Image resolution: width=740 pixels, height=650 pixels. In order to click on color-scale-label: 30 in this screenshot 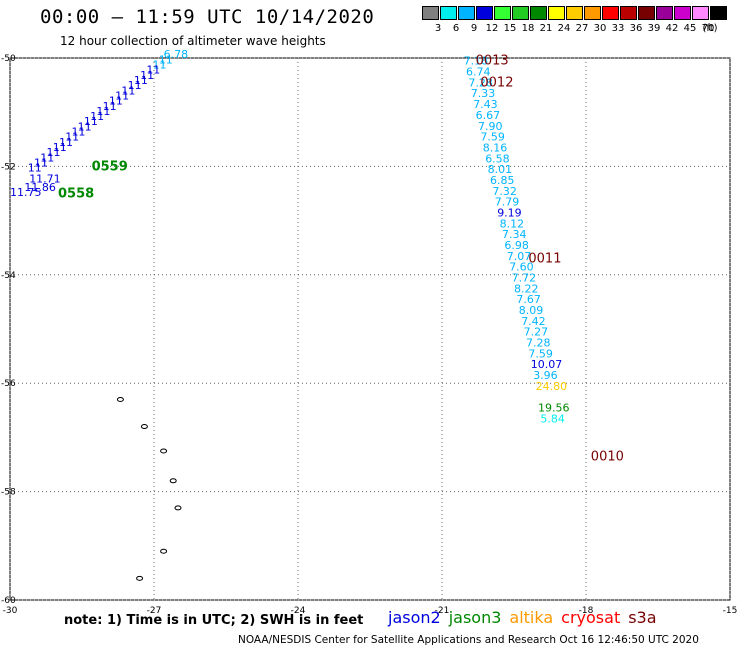, I will do `click(600, 28)`.